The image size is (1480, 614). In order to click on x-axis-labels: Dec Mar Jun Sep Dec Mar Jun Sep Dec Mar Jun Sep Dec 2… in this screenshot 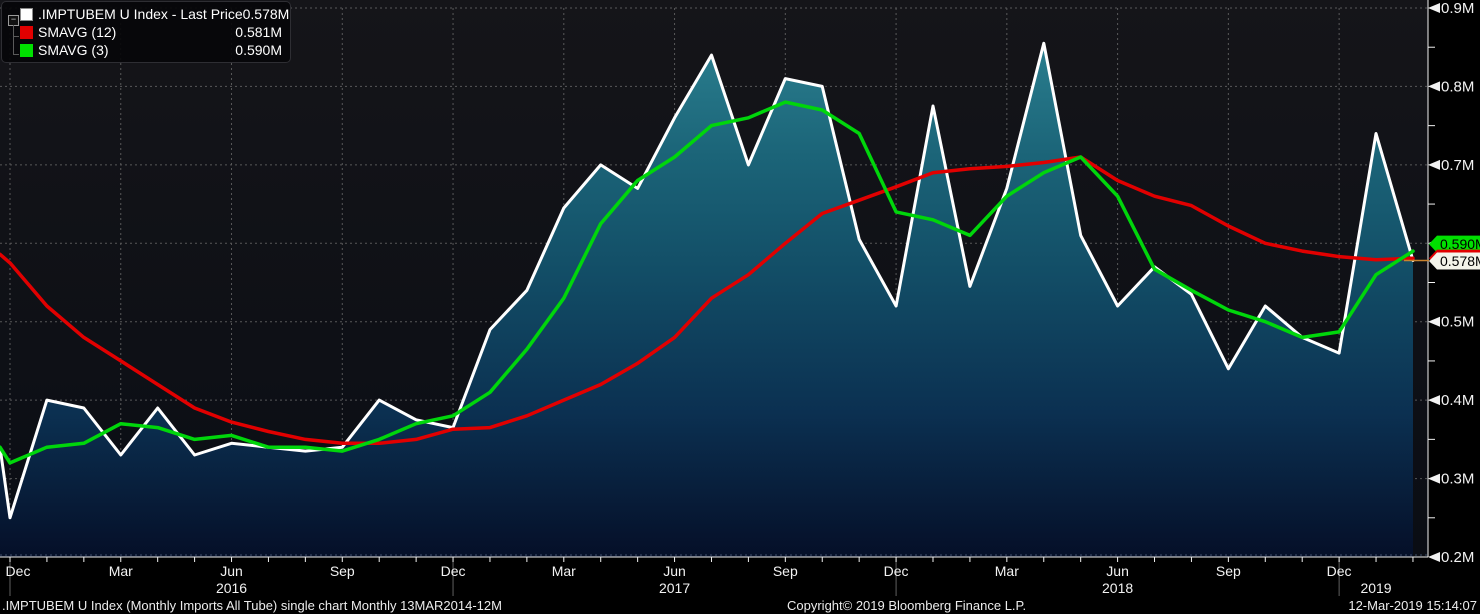, I will do `click(710, 576)`.